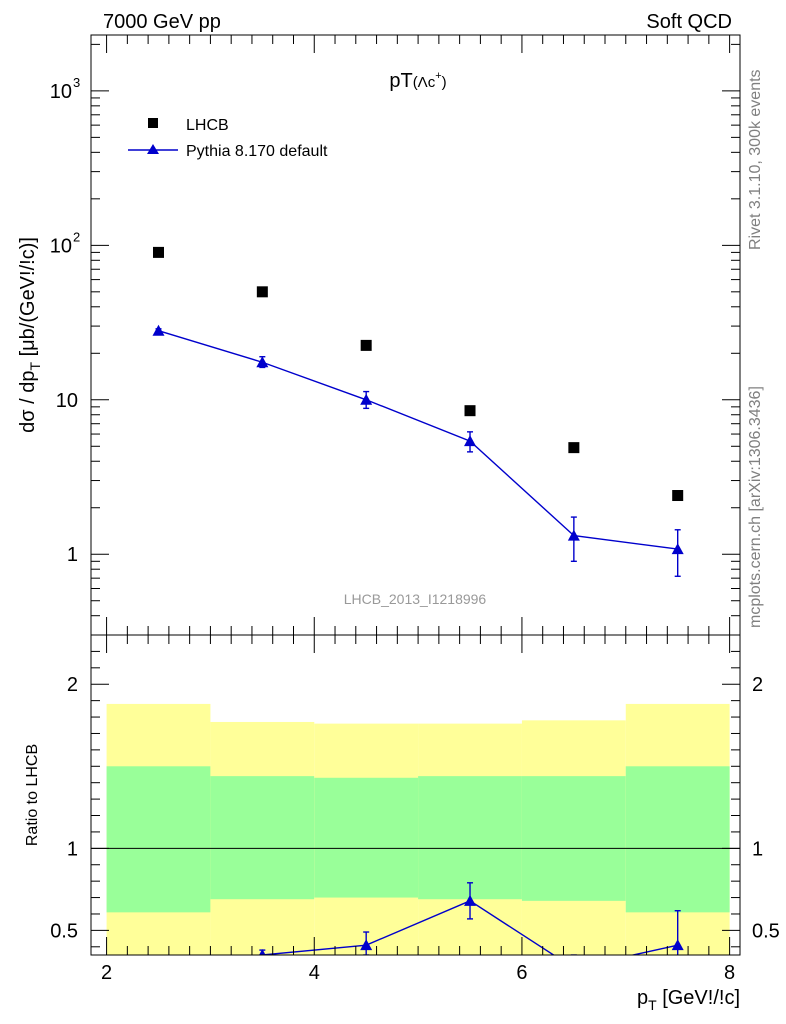 Image resolution: width=786 pixels, height=1024 pixels. What do you see at coordinates (689, 22) in the screenshot?
I see `header-right: Soft QCD` at bounding box center [689, 22].